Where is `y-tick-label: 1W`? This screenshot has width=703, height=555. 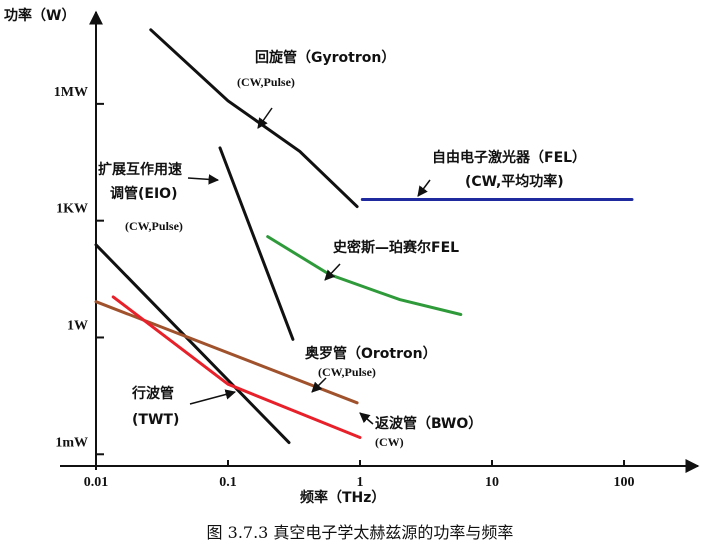 y-tick-label: 1W is located at coordinates (77, 325).